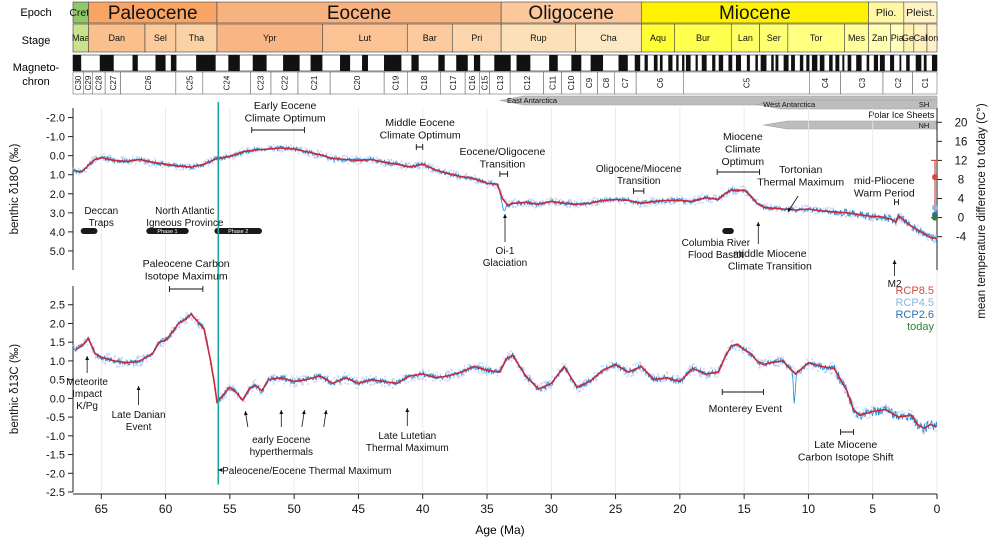  What do you see at coordinates (932, 38) in the screenshot?
I see `stage-label: Ion` at bounding box center [932, 38].